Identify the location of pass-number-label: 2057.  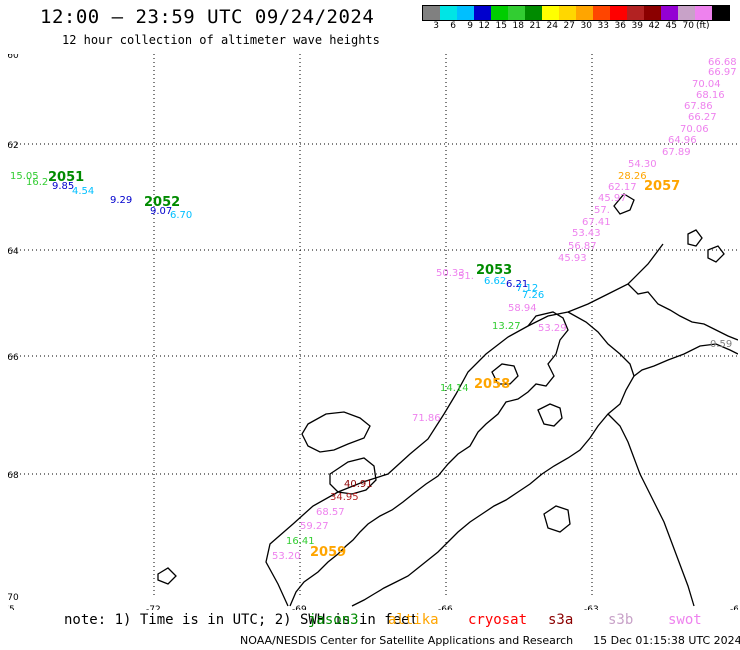
(662, 186).